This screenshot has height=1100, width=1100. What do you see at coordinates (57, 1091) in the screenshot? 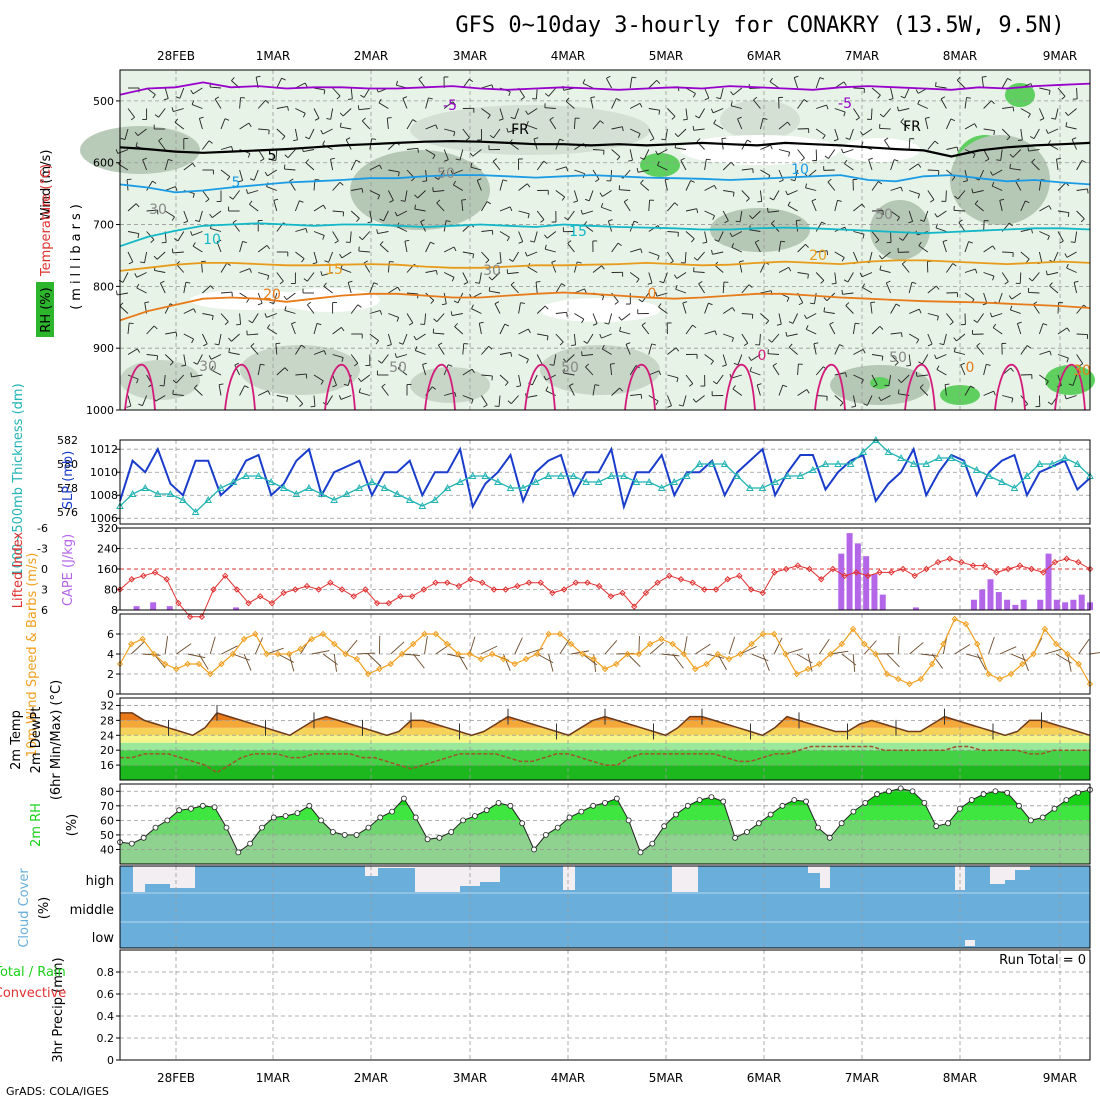
I see `footer: GrADS: COLA/IGES` at bounding box center [57, 1091].